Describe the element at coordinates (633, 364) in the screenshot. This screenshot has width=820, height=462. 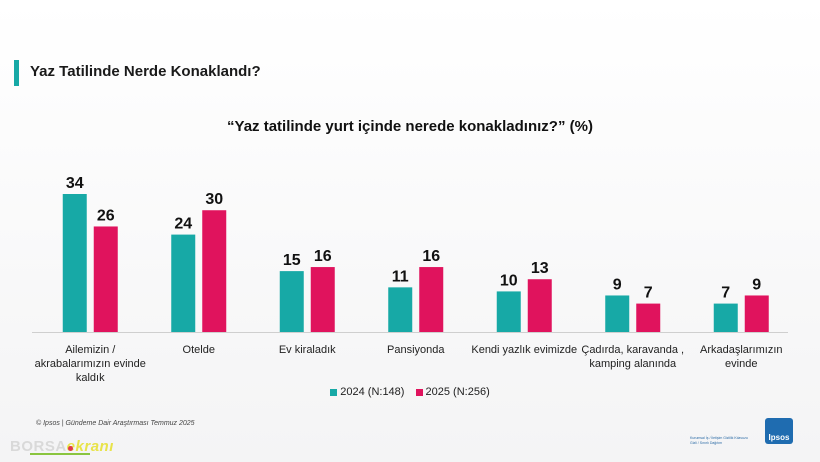
I see `category-label-line: kamping alanında` at that location.